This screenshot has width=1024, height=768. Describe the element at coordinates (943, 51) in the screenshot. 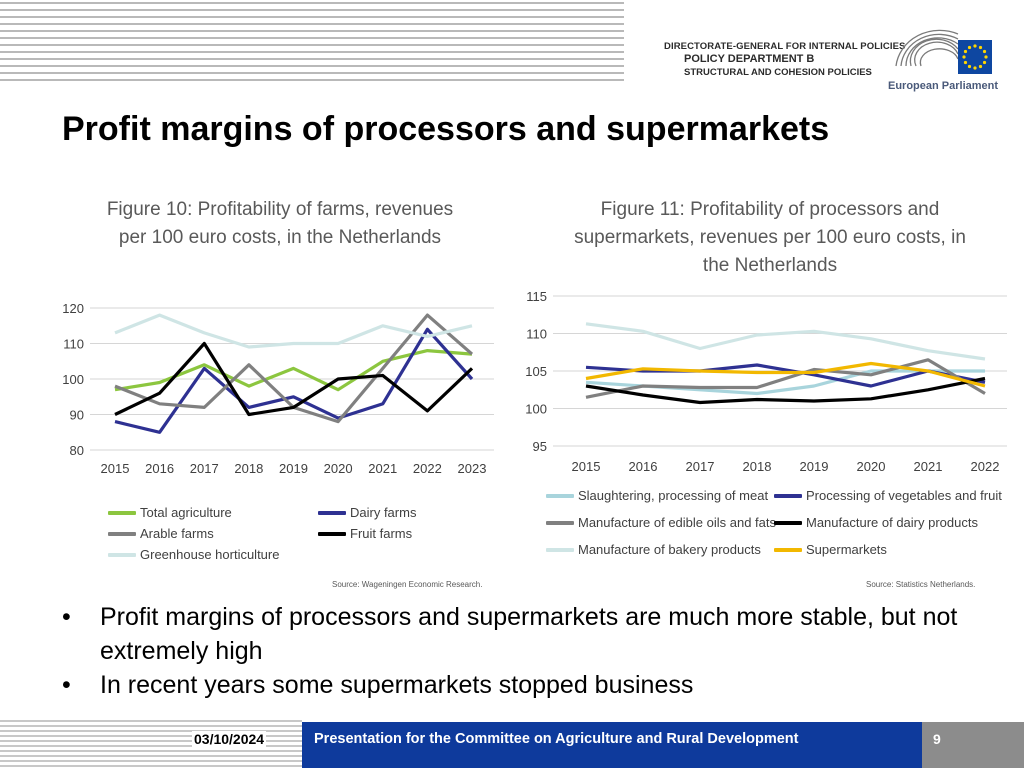

I see `european-parliament-logo-icon` at that location.